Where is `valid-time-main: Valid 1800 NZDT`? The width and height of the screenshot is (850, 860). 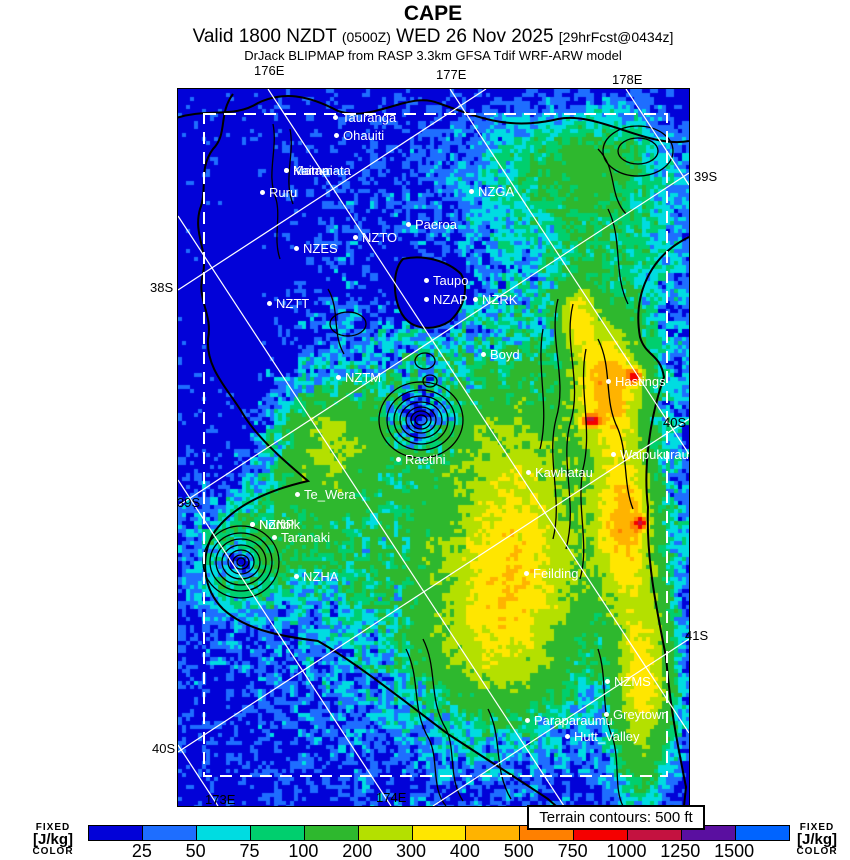
valid-time-main: Valid 1800 NZDT is located at coordinates (264, 36).